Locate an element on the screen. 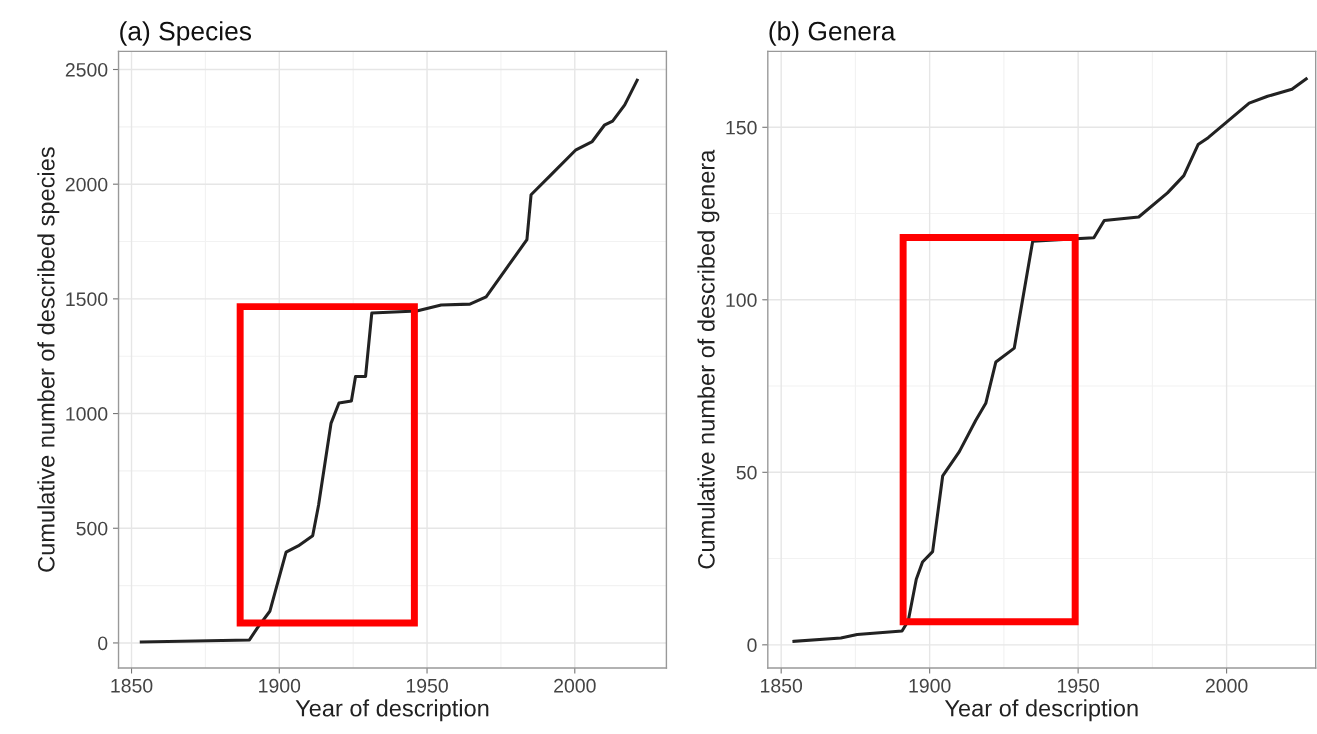 The image size is (1317, 734). chart-title: (a) Species is located at coordinates (186, 33).